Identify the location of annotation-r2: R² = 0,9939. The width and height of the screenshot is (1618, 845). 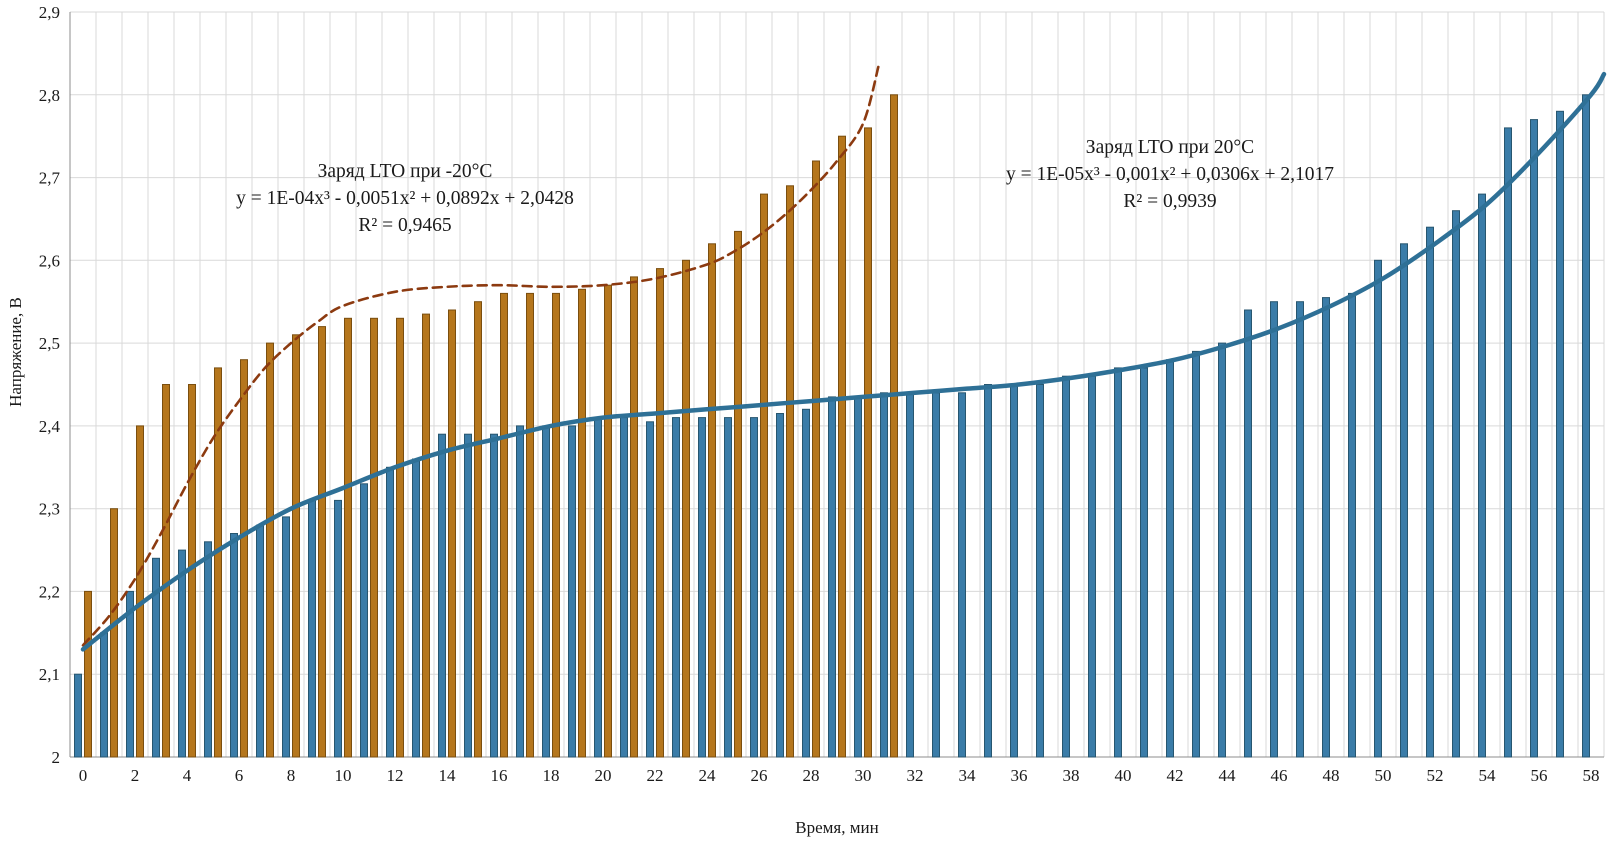
(1170, 201).